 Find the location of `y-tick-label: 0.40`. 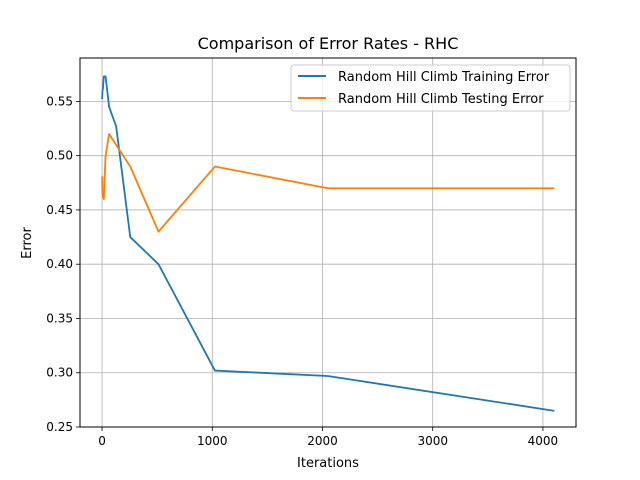

y-tick-label: 0.40 is located at coordinates (59, 264).